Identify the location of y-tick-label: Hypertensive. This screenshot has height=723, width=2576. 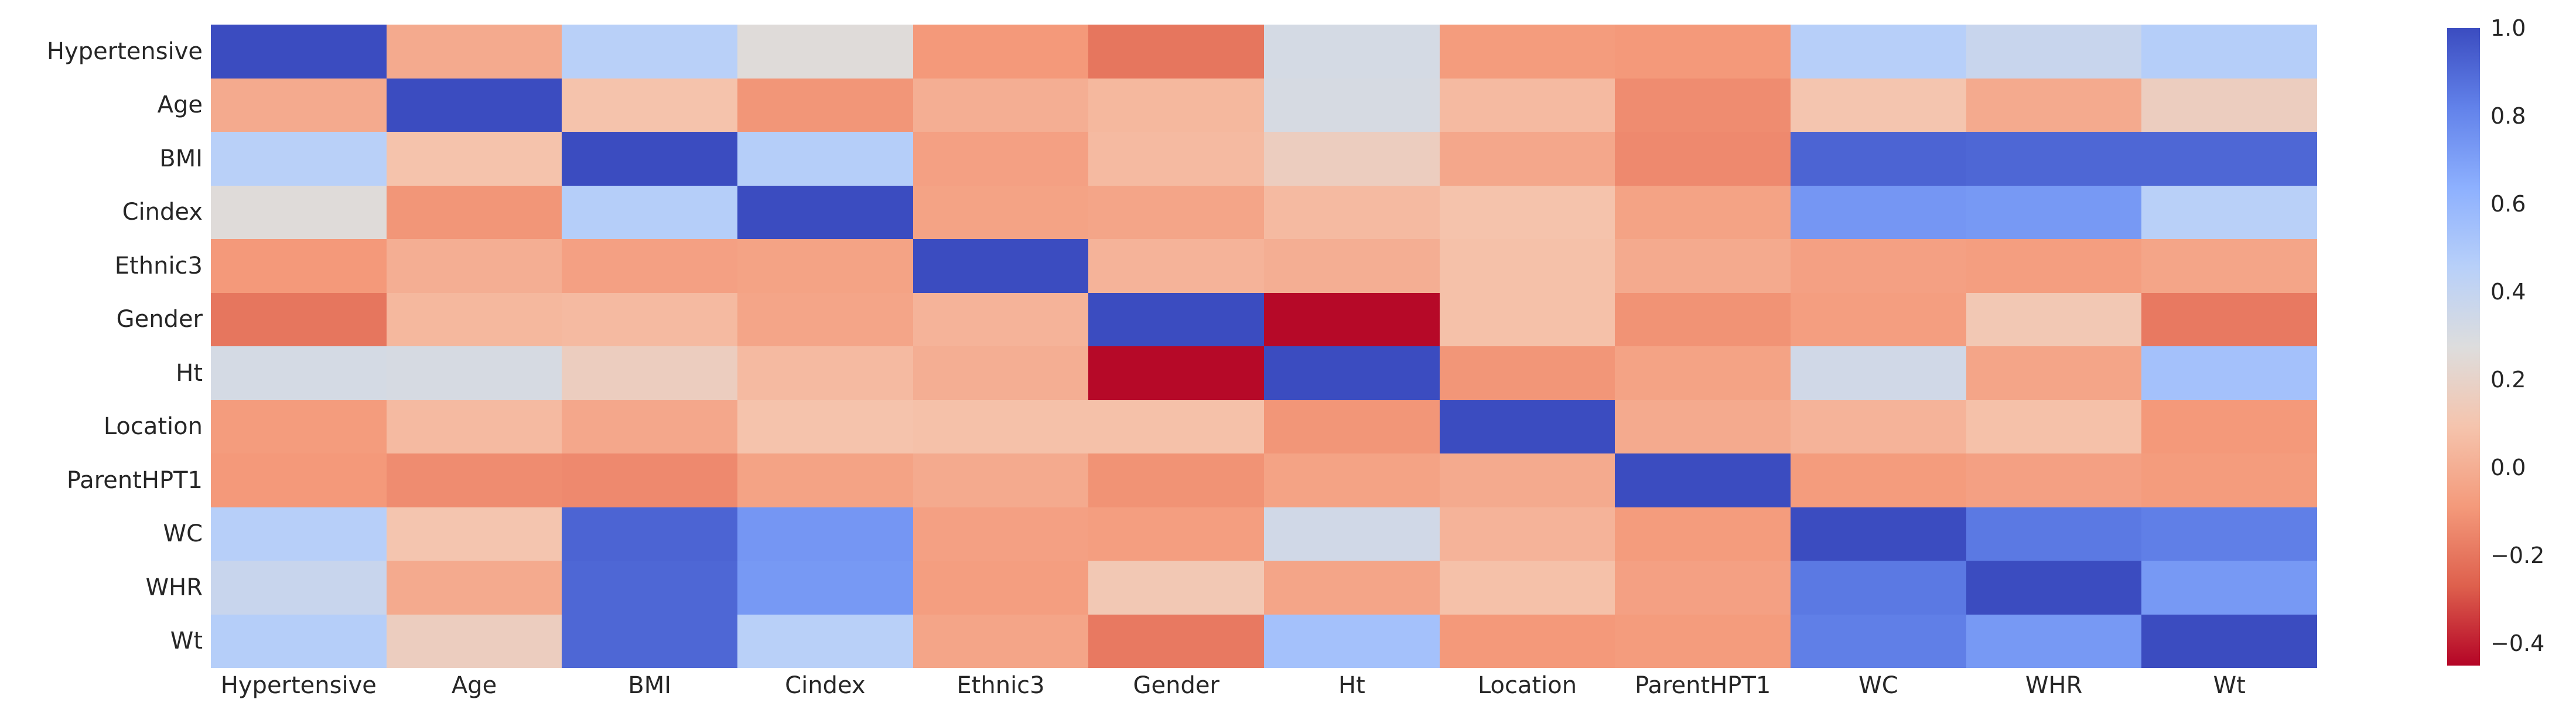
(125, 51).